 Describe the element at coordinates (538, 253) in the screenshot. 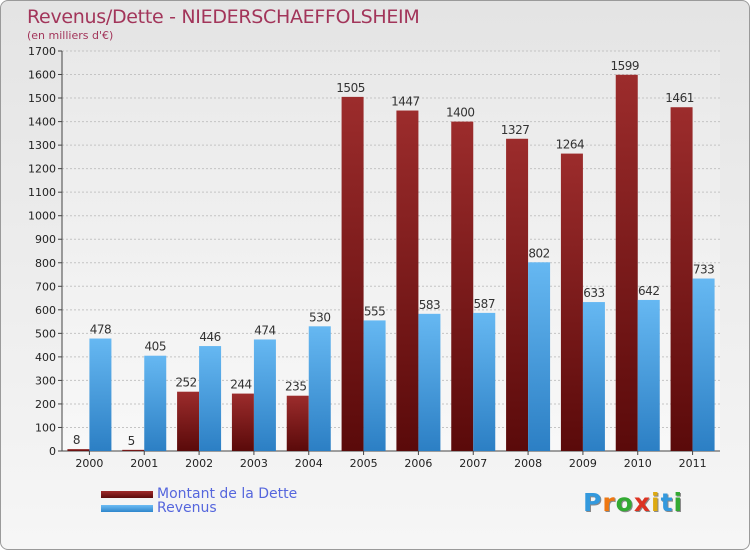

I see `data-label-revenue: 802` at that location.